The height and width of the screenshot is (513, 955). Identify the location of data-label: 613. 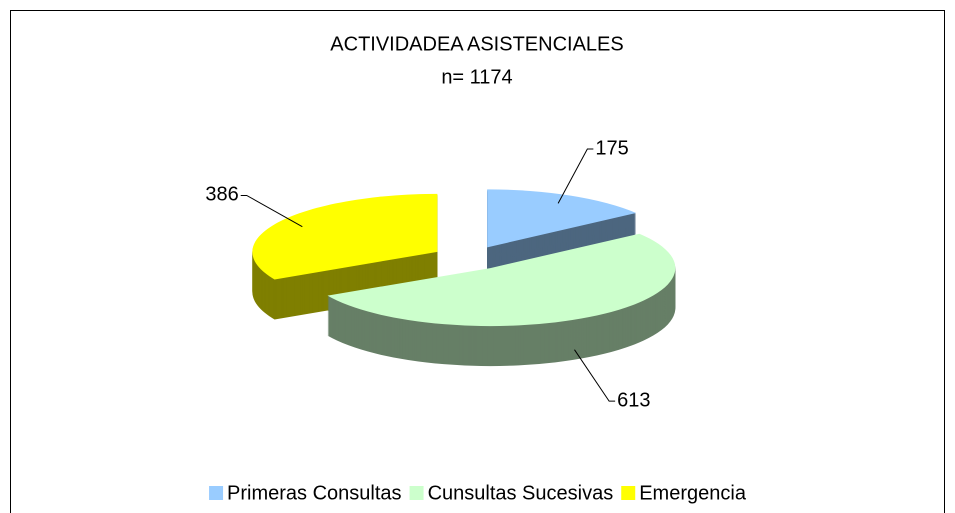
(633, 400).